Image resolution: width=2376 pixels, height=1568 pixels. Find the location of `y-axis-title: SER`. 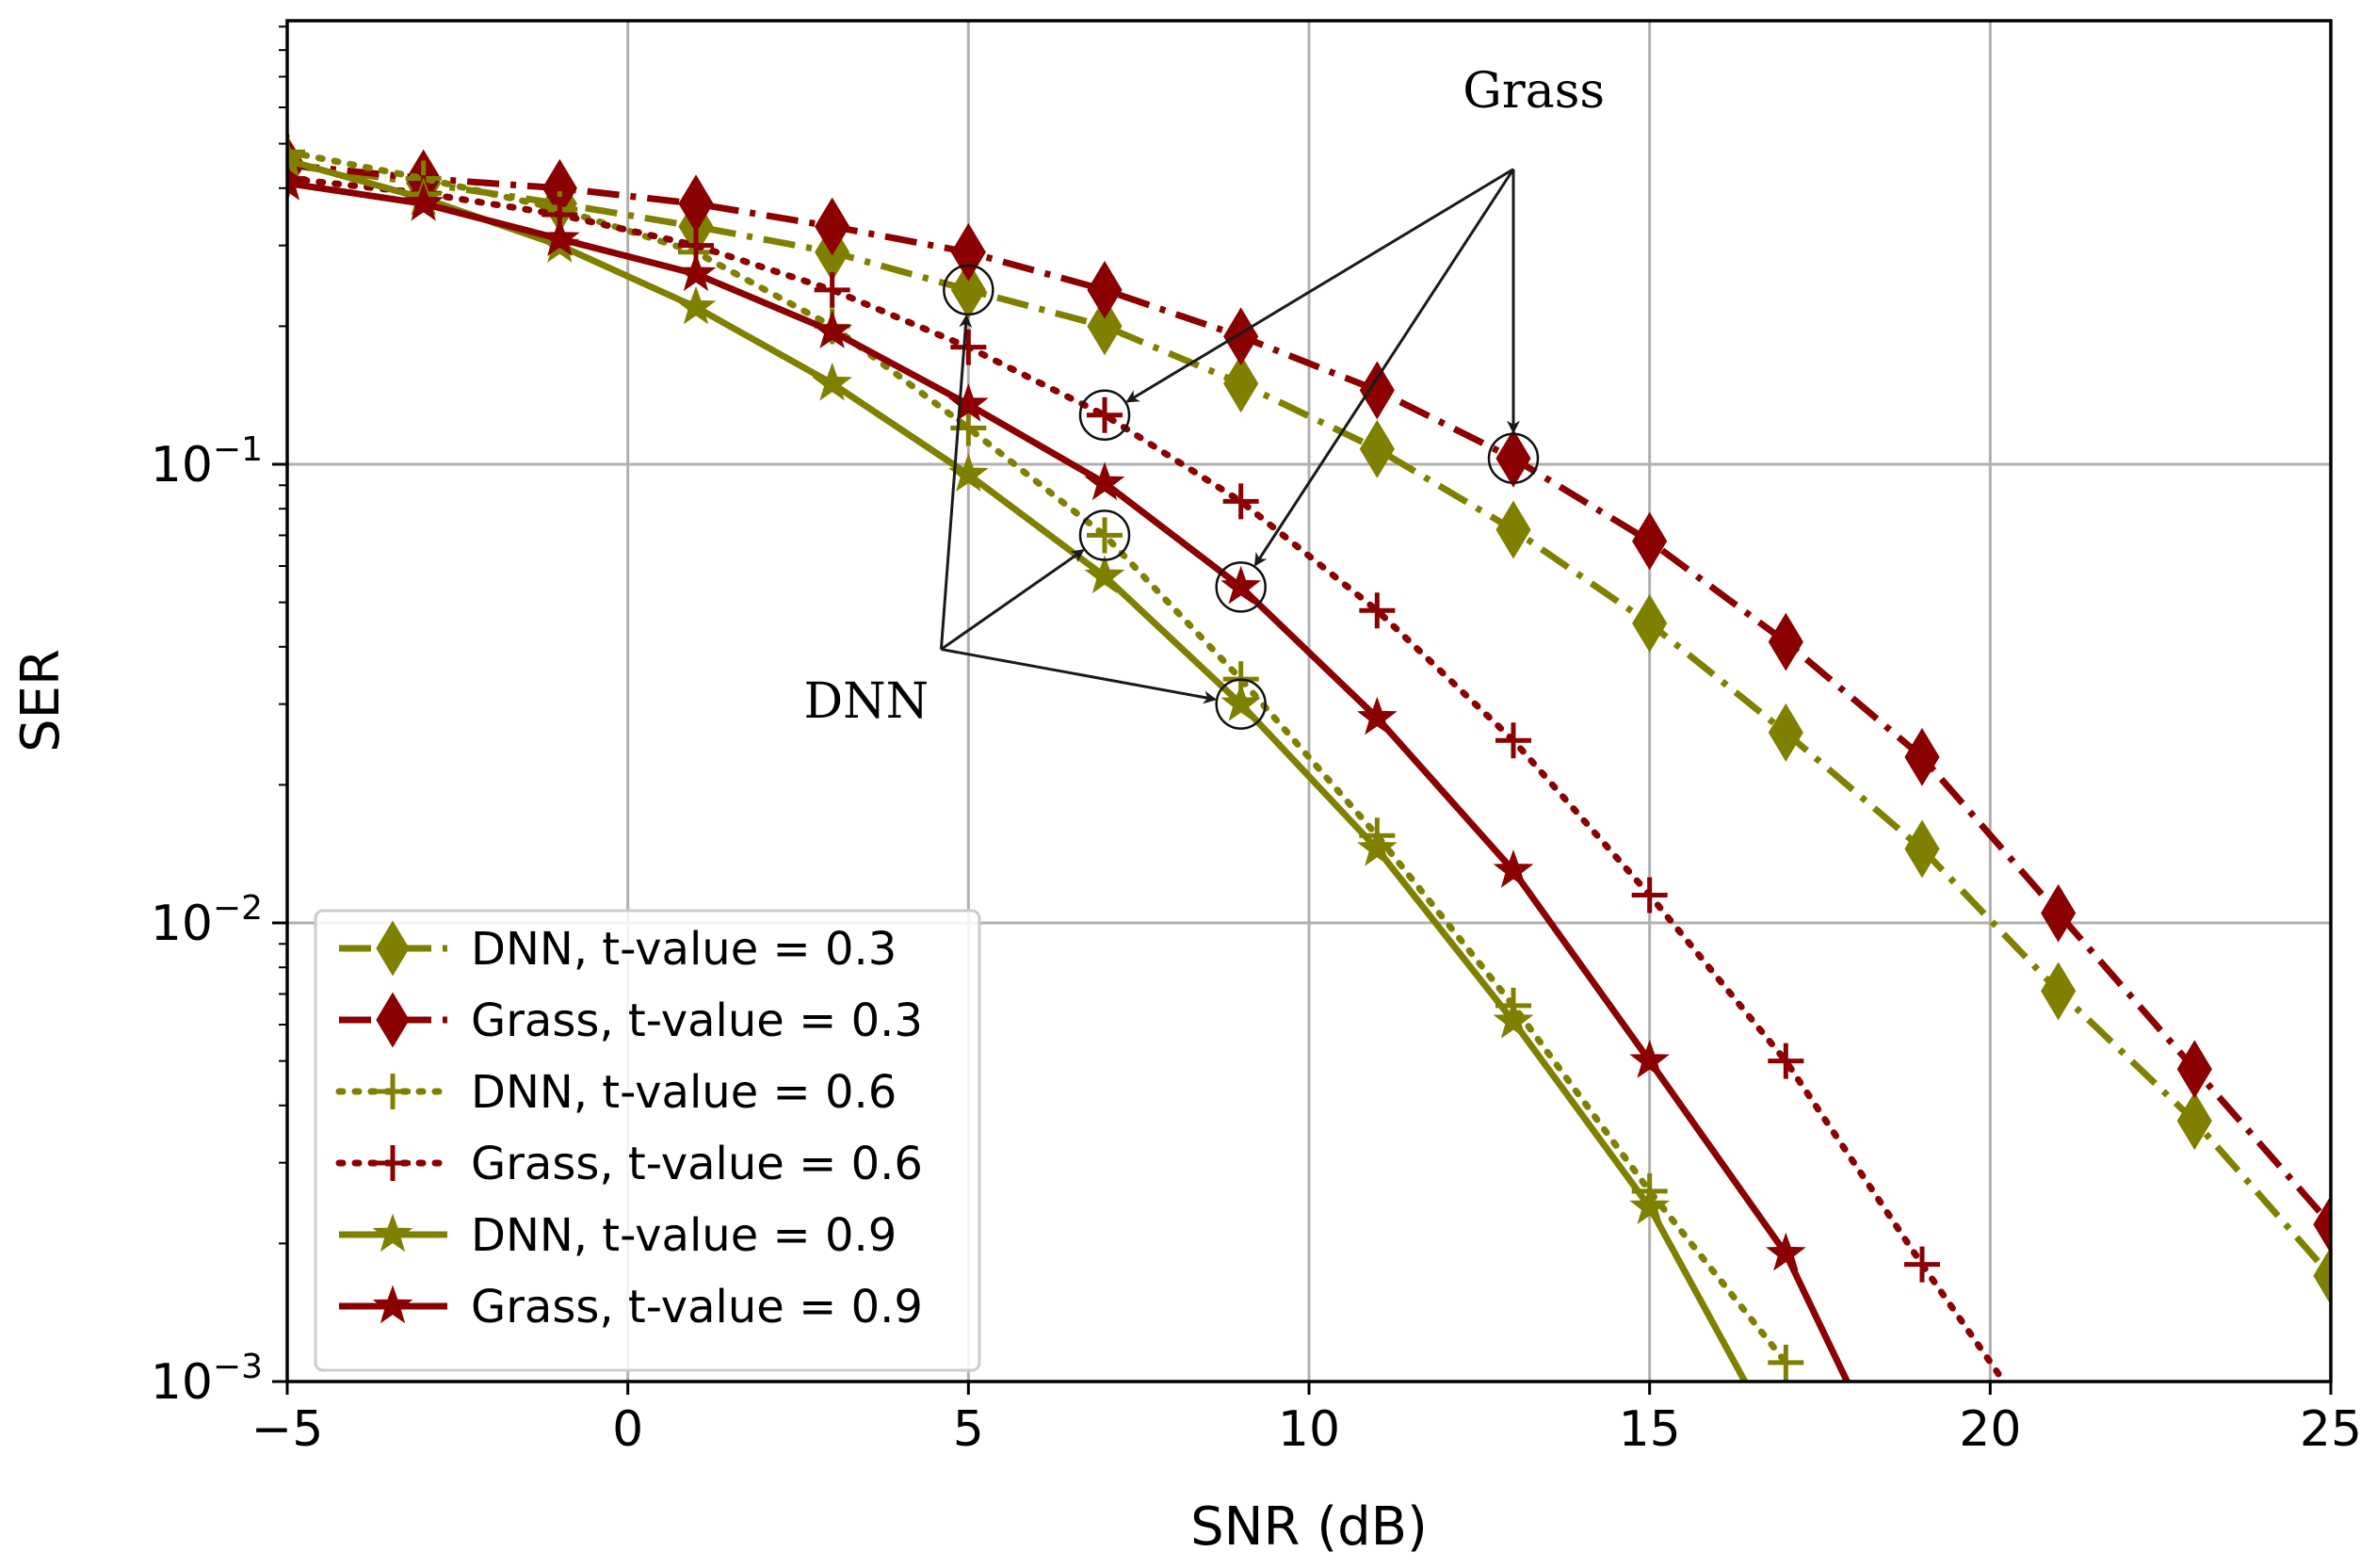

y-axis-title: SER is located at coordinates (41, 700).